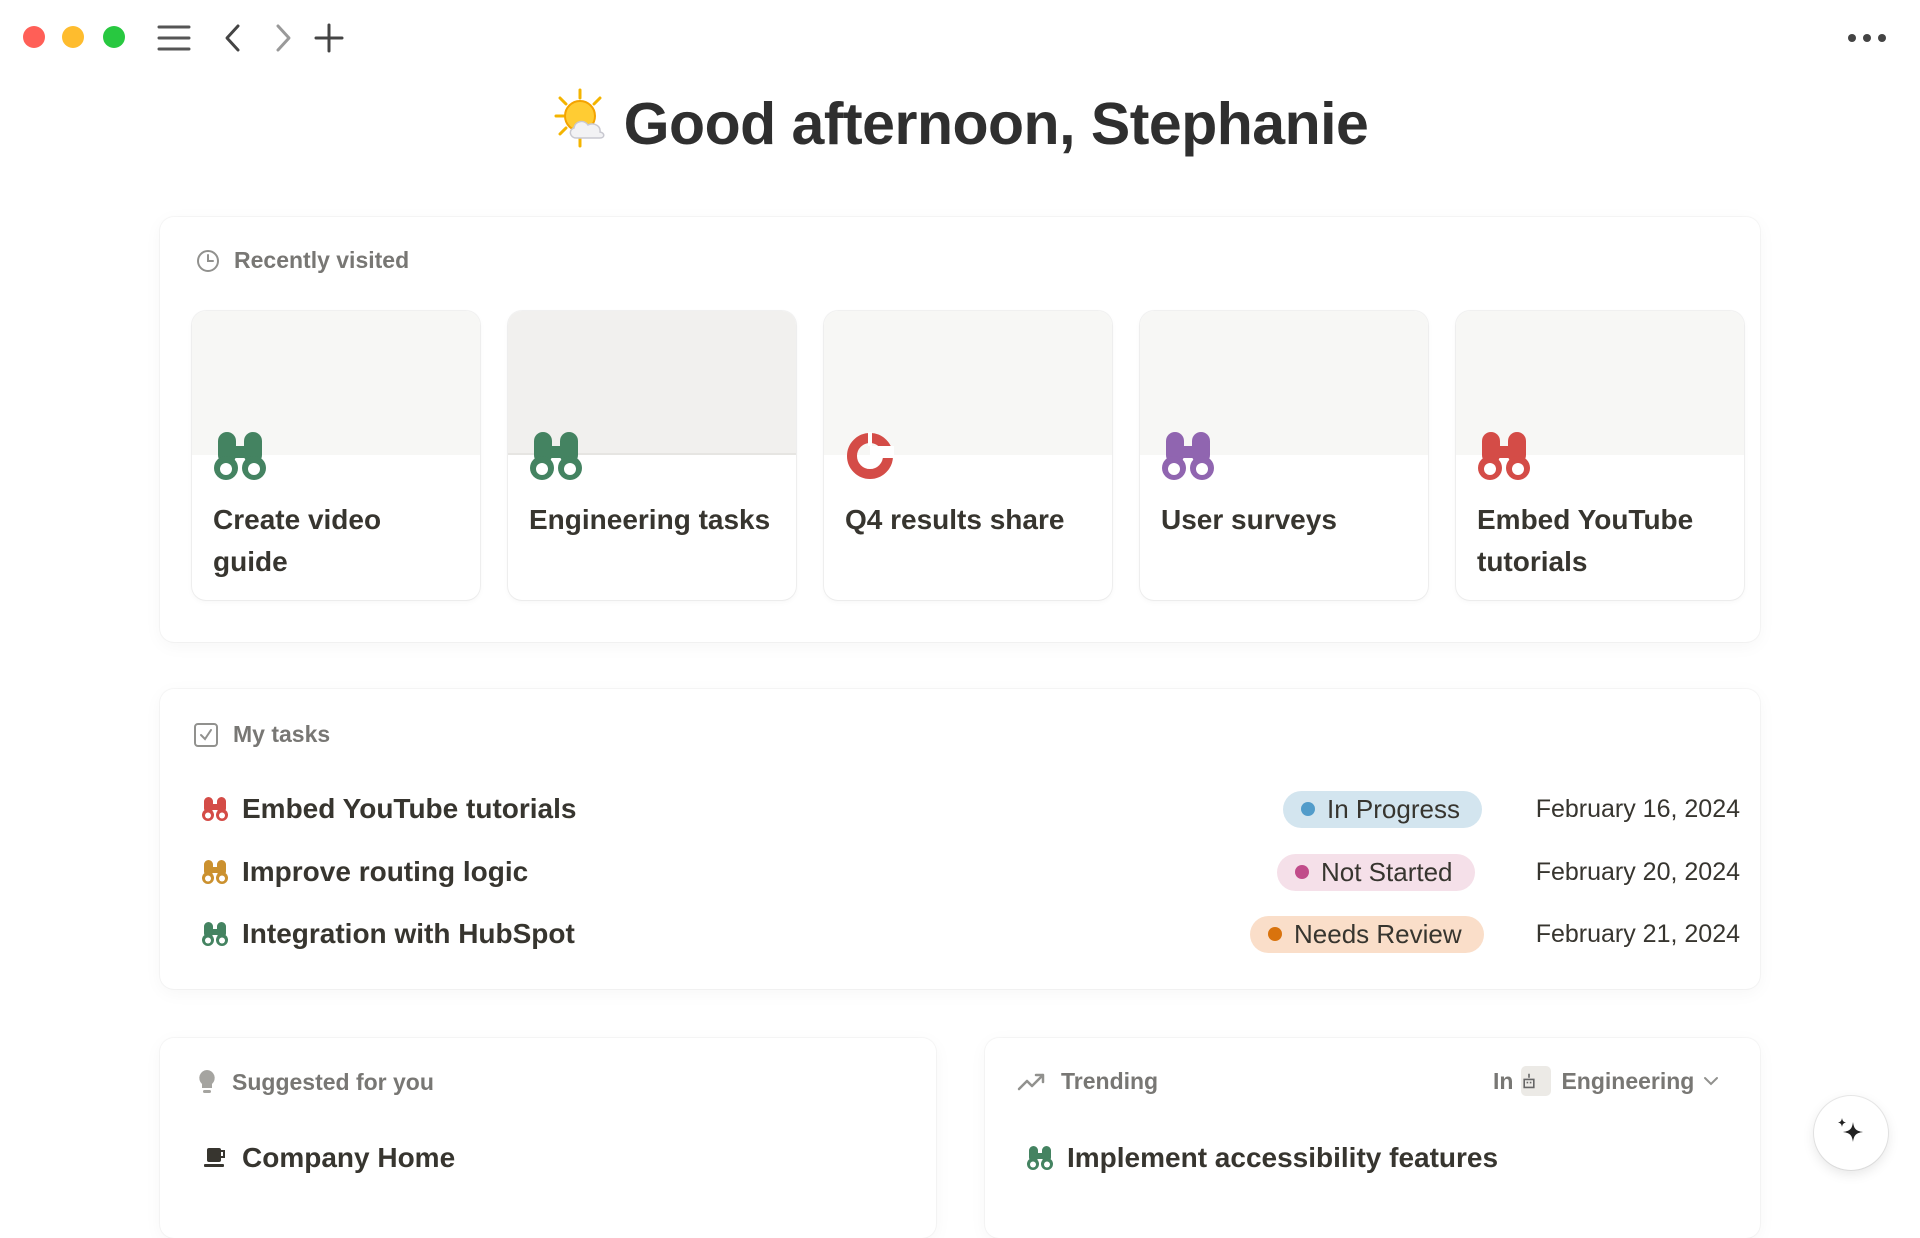  I want to click on chevron-left-icon, so click(232, 38).